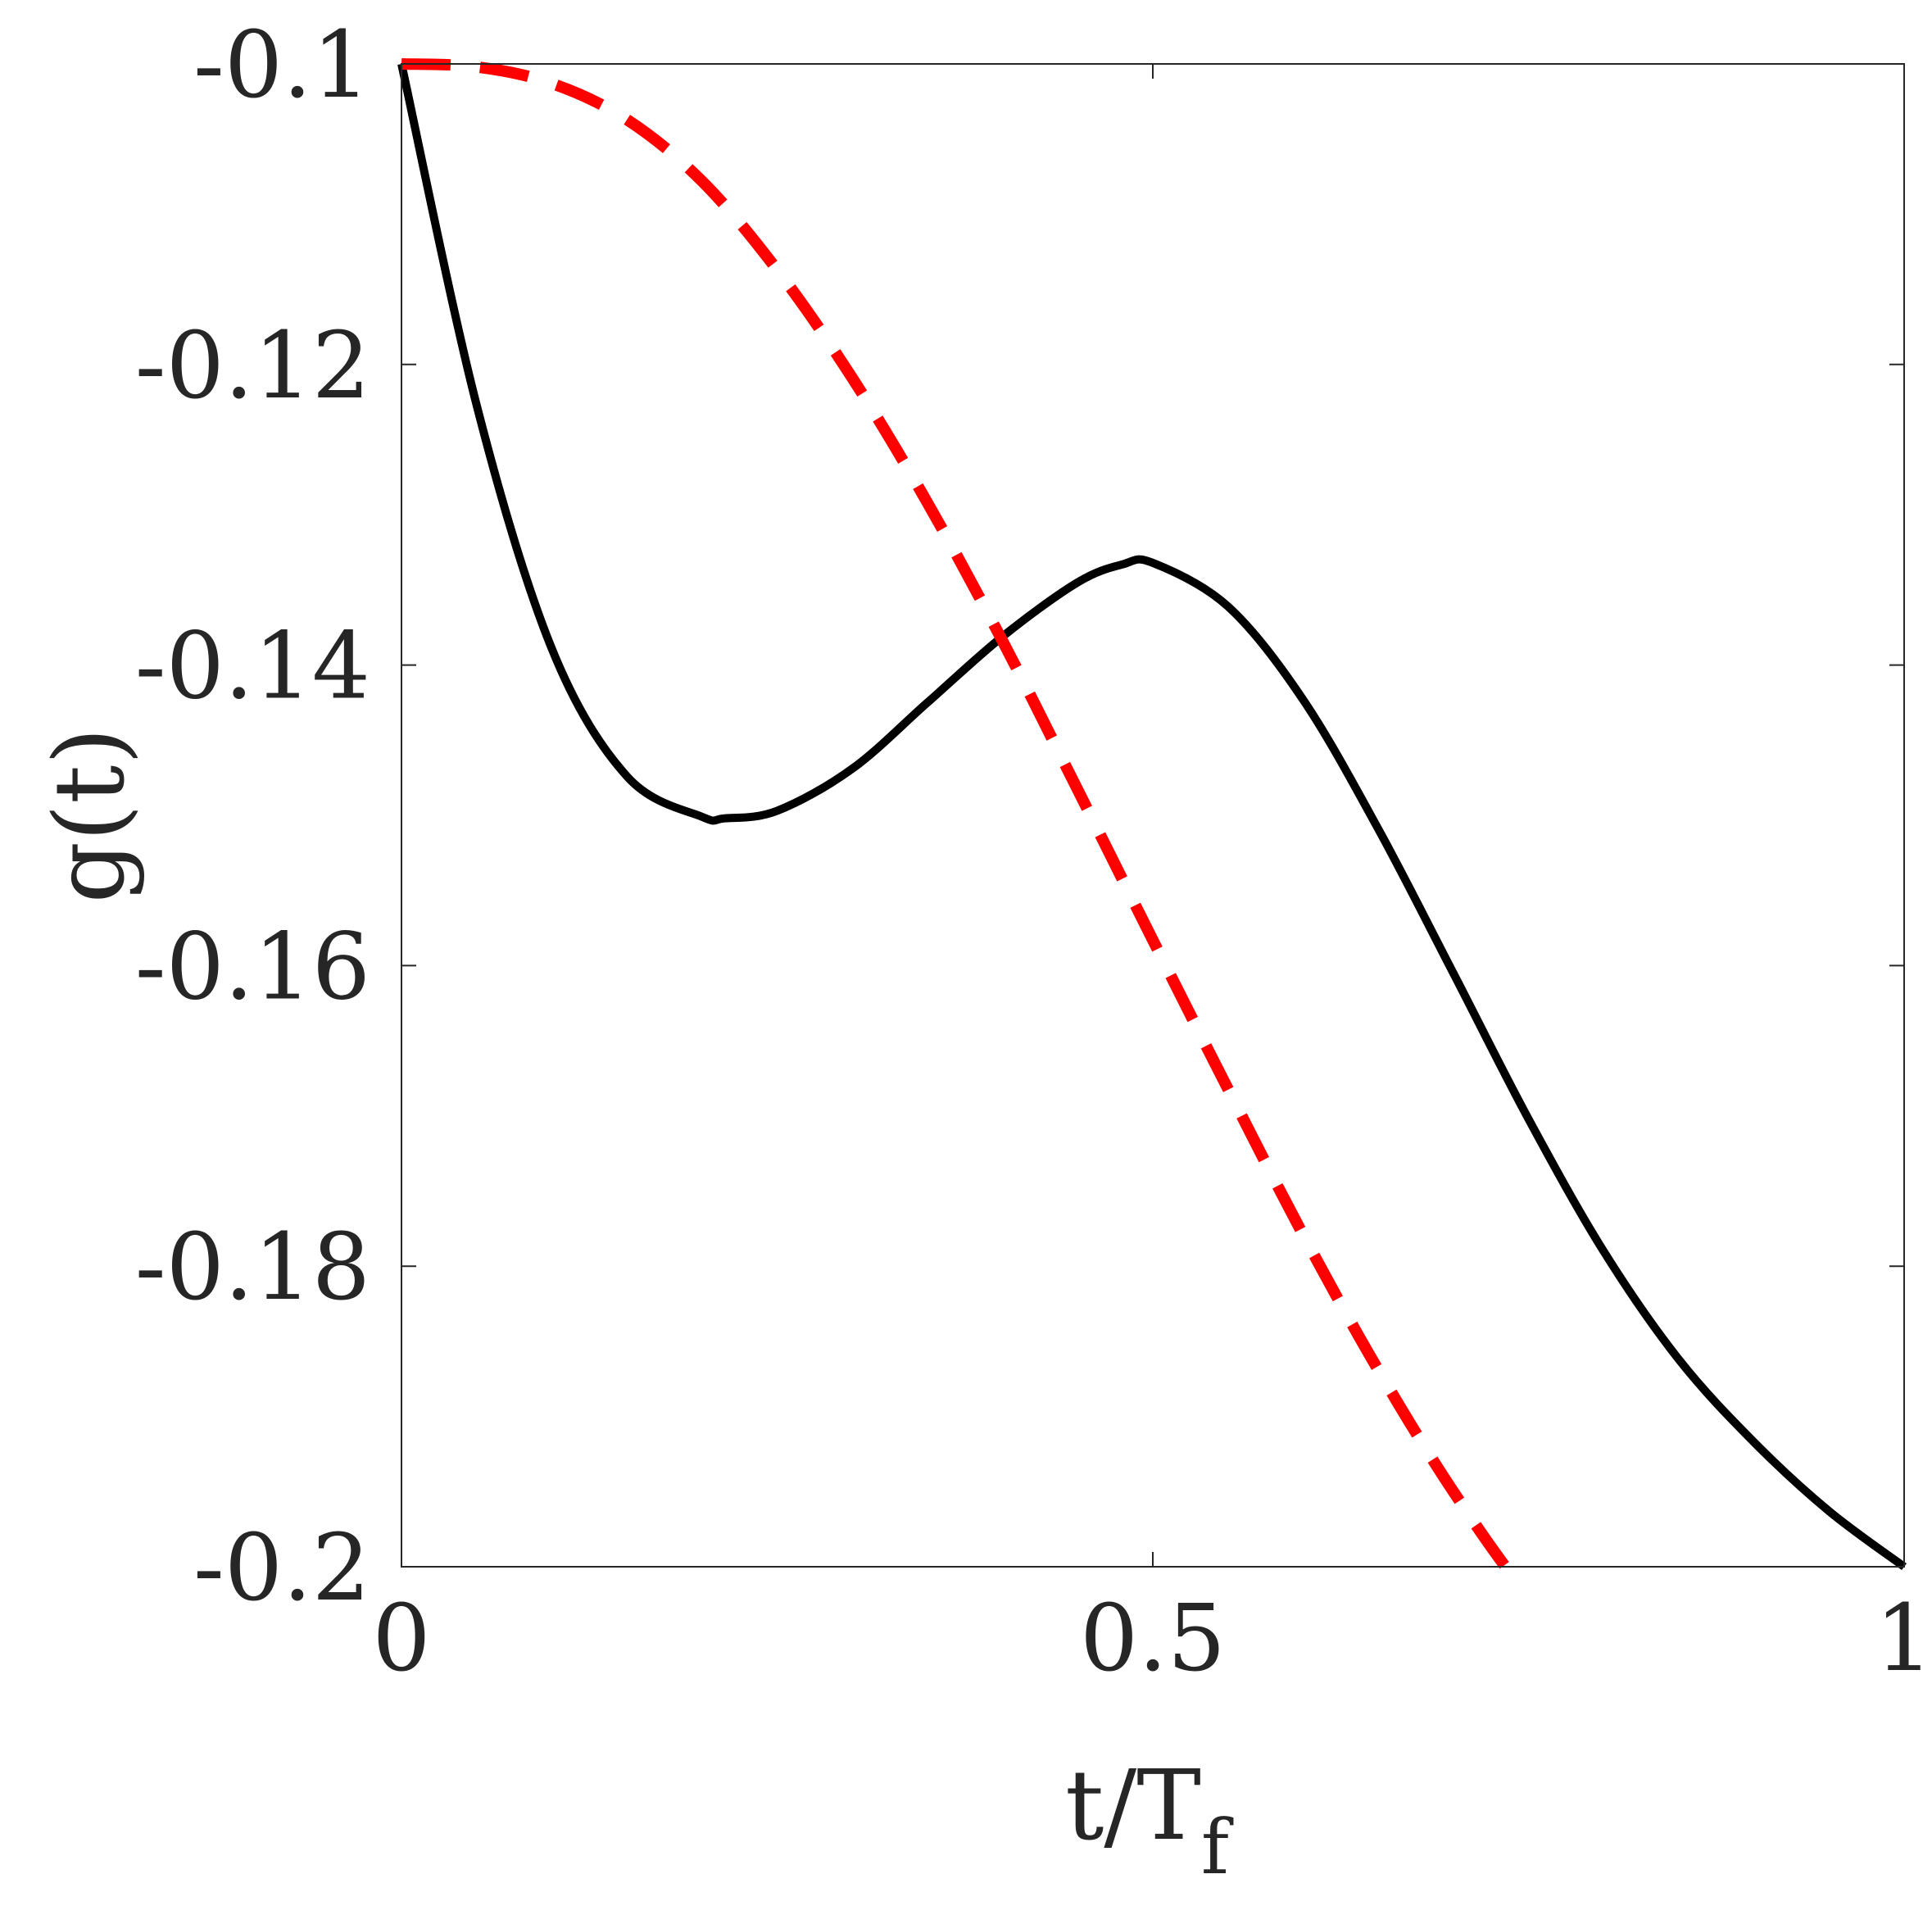 The image size is (1932, 1915). Describe the element at coordinates (1133, 1806) in the screenshot. I see `x-axis-title-main: t/T` at that location.